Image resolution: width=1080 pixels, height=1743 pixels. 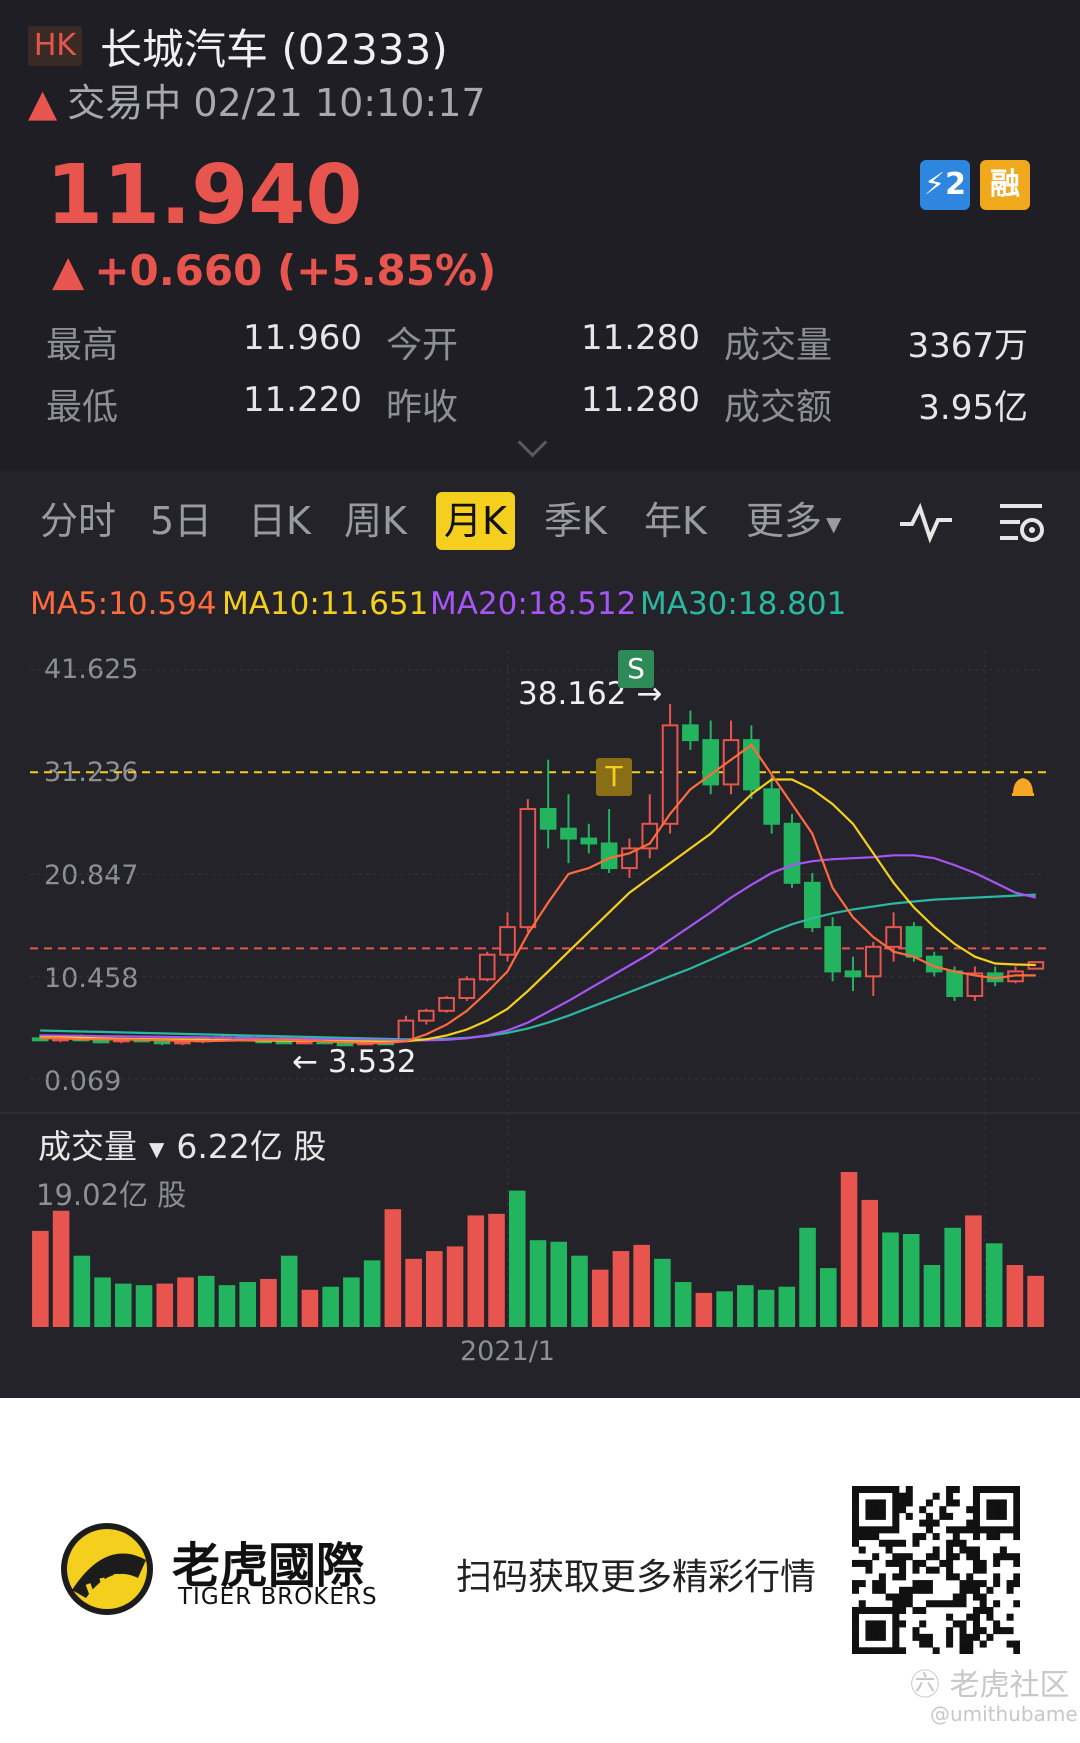 I want to click on volume-selector: 成交量 ▼ 6.22亿 股, so click(x=182, y=1144).